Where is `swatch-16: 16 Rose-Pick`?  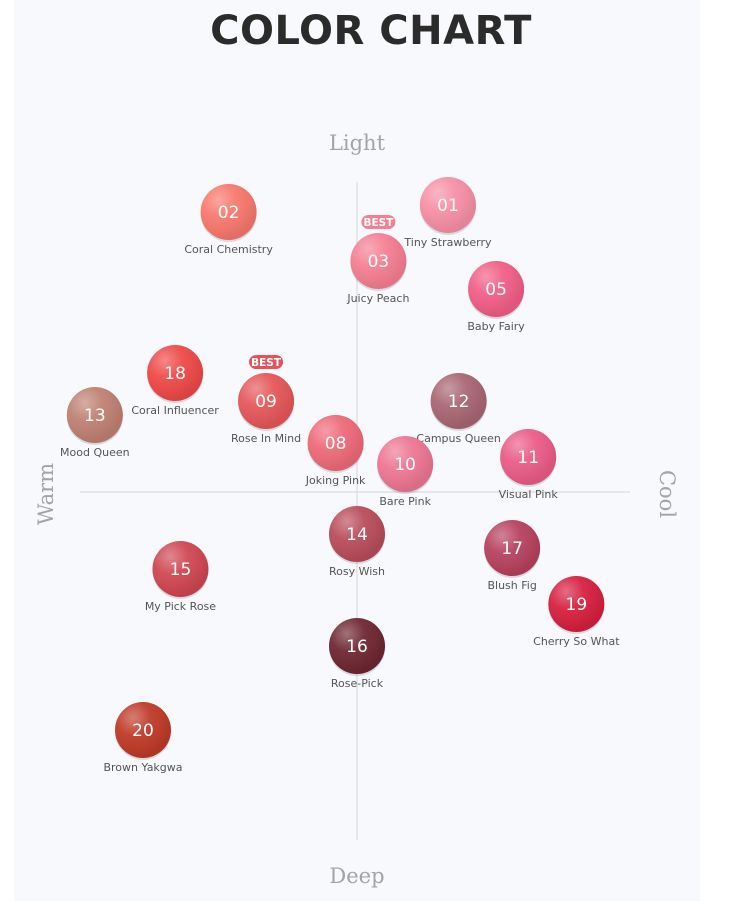
swatch-16: 16 Rose-Pick is located at coordinates (357, 654).